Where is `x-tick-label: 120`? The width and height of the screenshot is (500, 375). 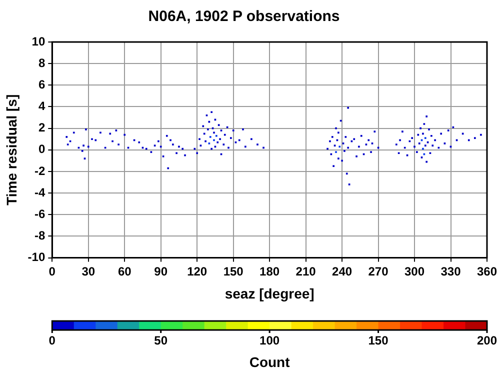 x-tick-label: 120 is located at coordinates (197, 271).